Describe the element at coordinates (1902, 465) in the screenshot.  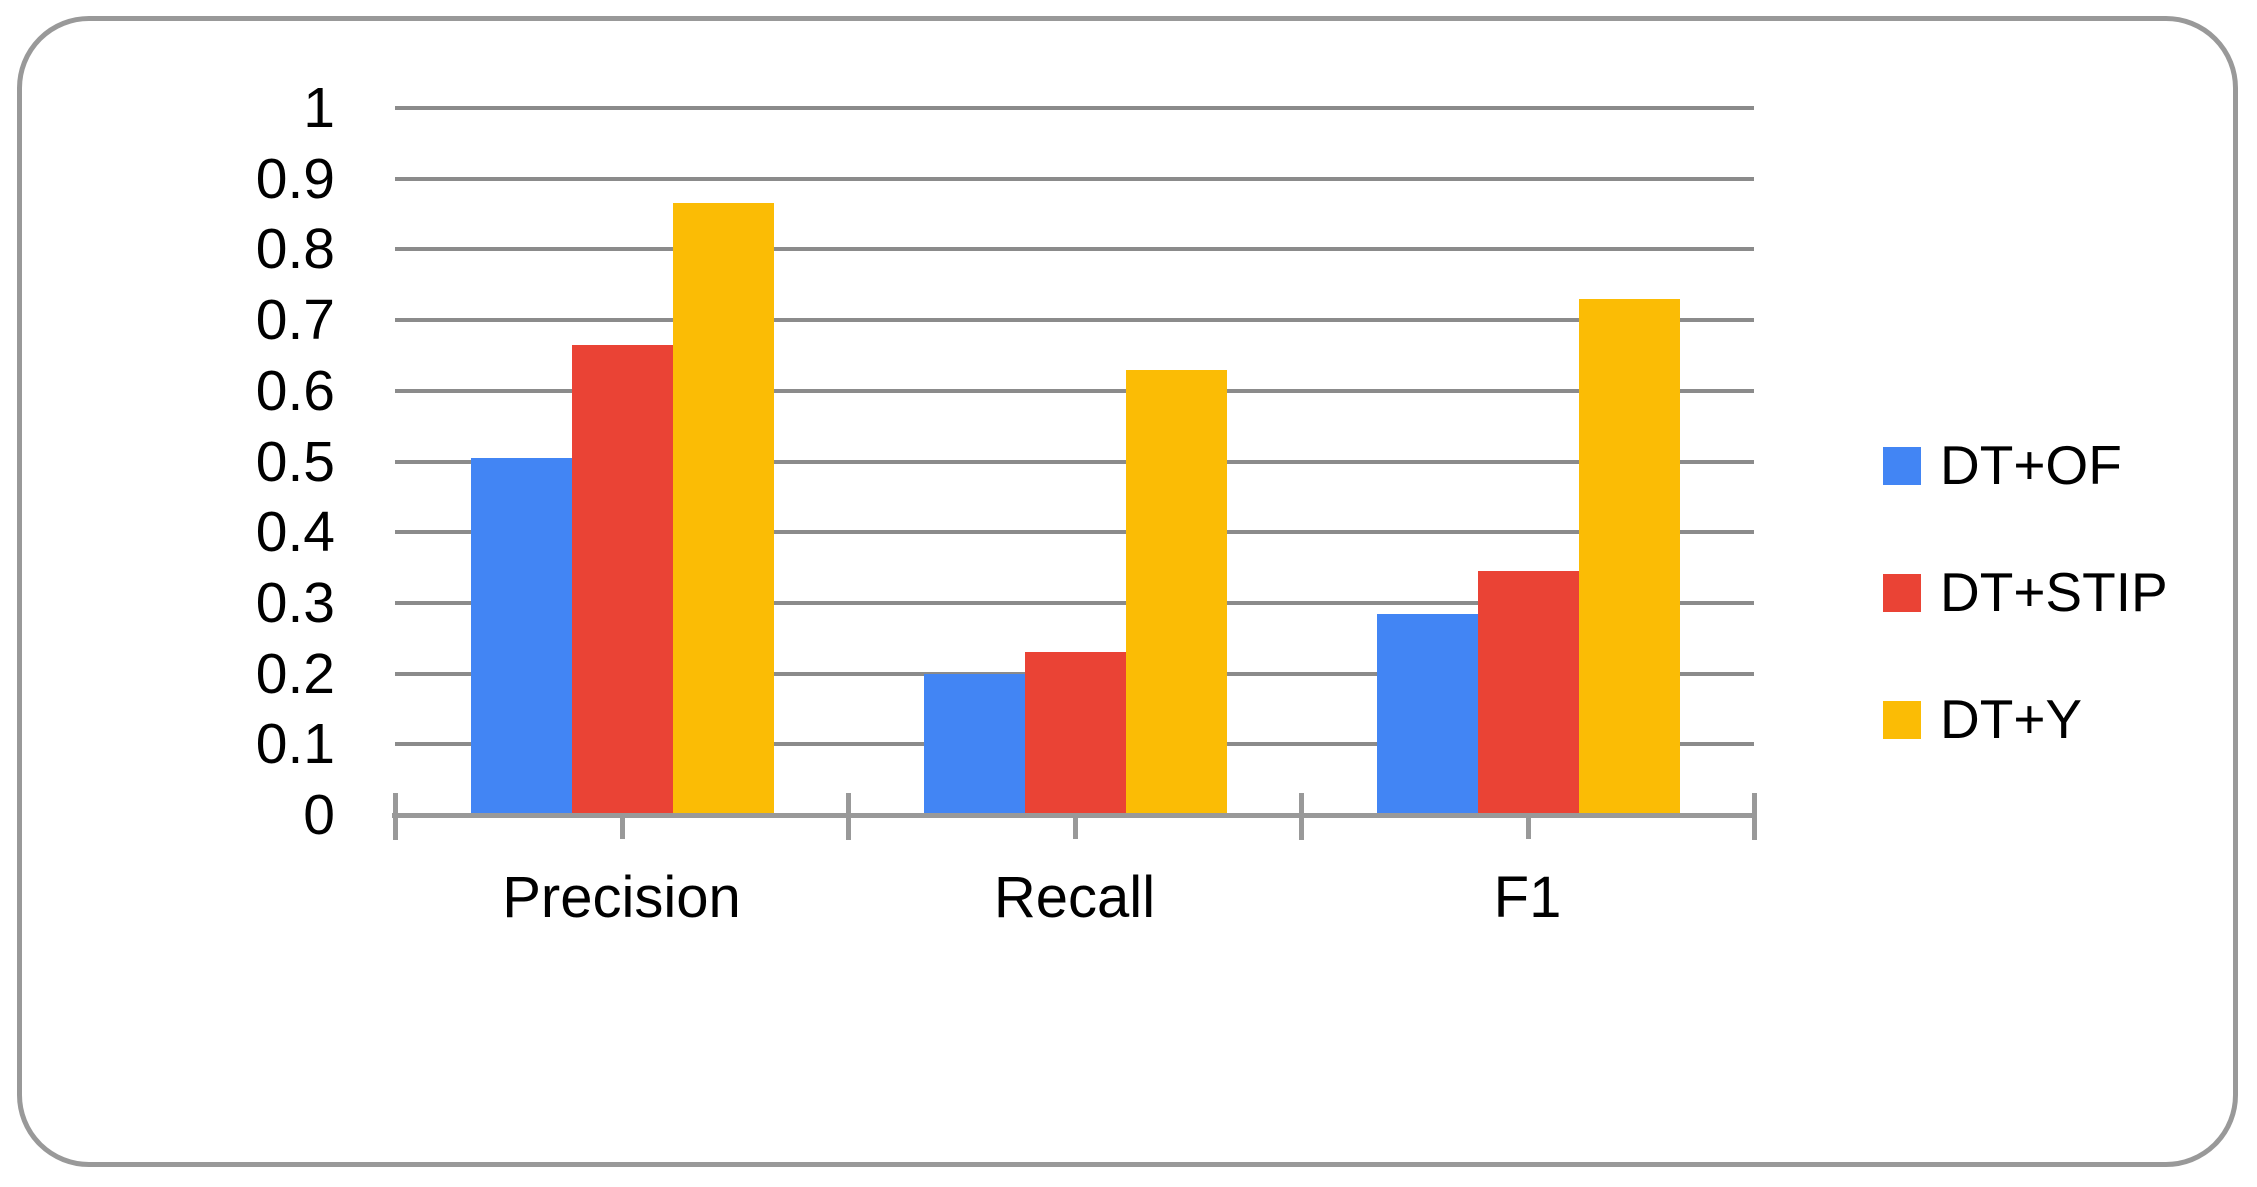
I see `legend-swatch-dt-of` at that location.